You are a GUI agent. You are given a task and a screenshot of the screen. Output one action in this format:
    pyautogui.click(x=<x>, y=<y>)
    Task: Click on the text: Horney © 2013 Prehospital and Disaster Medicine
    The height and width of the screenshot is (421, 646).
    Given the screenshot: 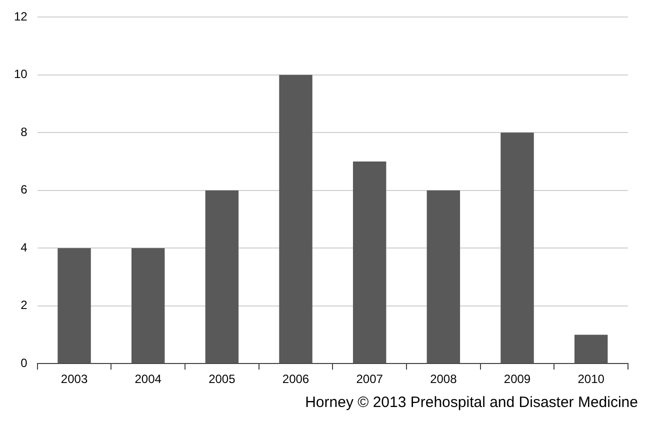 What is the action you would take?
    pyautogui.click(x=471, y=402)
    